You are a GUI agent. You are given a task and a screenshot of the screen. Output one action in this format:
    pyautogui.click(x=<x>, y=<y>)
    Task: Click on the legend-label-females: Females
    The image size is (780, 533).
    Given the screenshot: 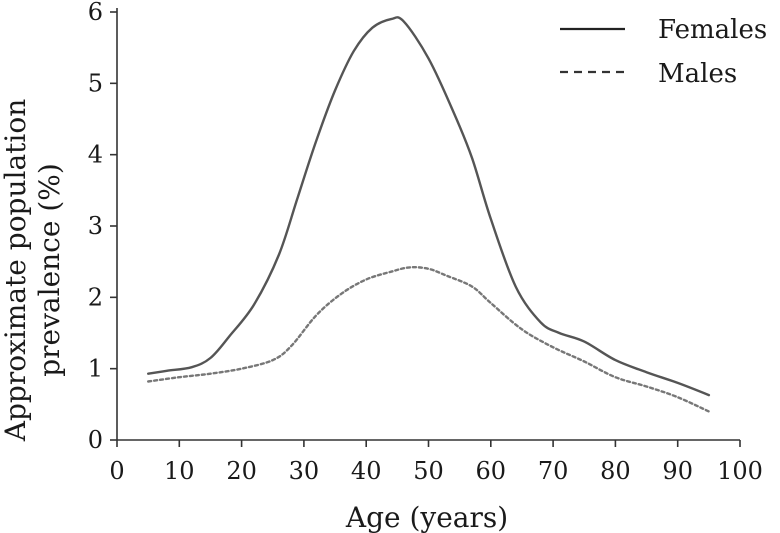 What is the action you would take?
    pyautogui.click(x=712, y=30)
    